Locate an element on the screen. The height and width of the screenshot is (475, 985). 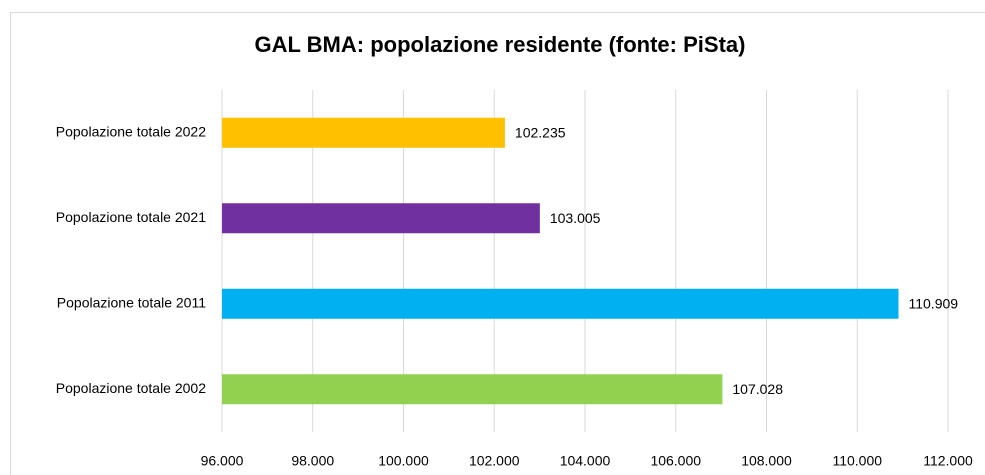
x-tick-label: 96.000 is located at coordinates (222, 461).